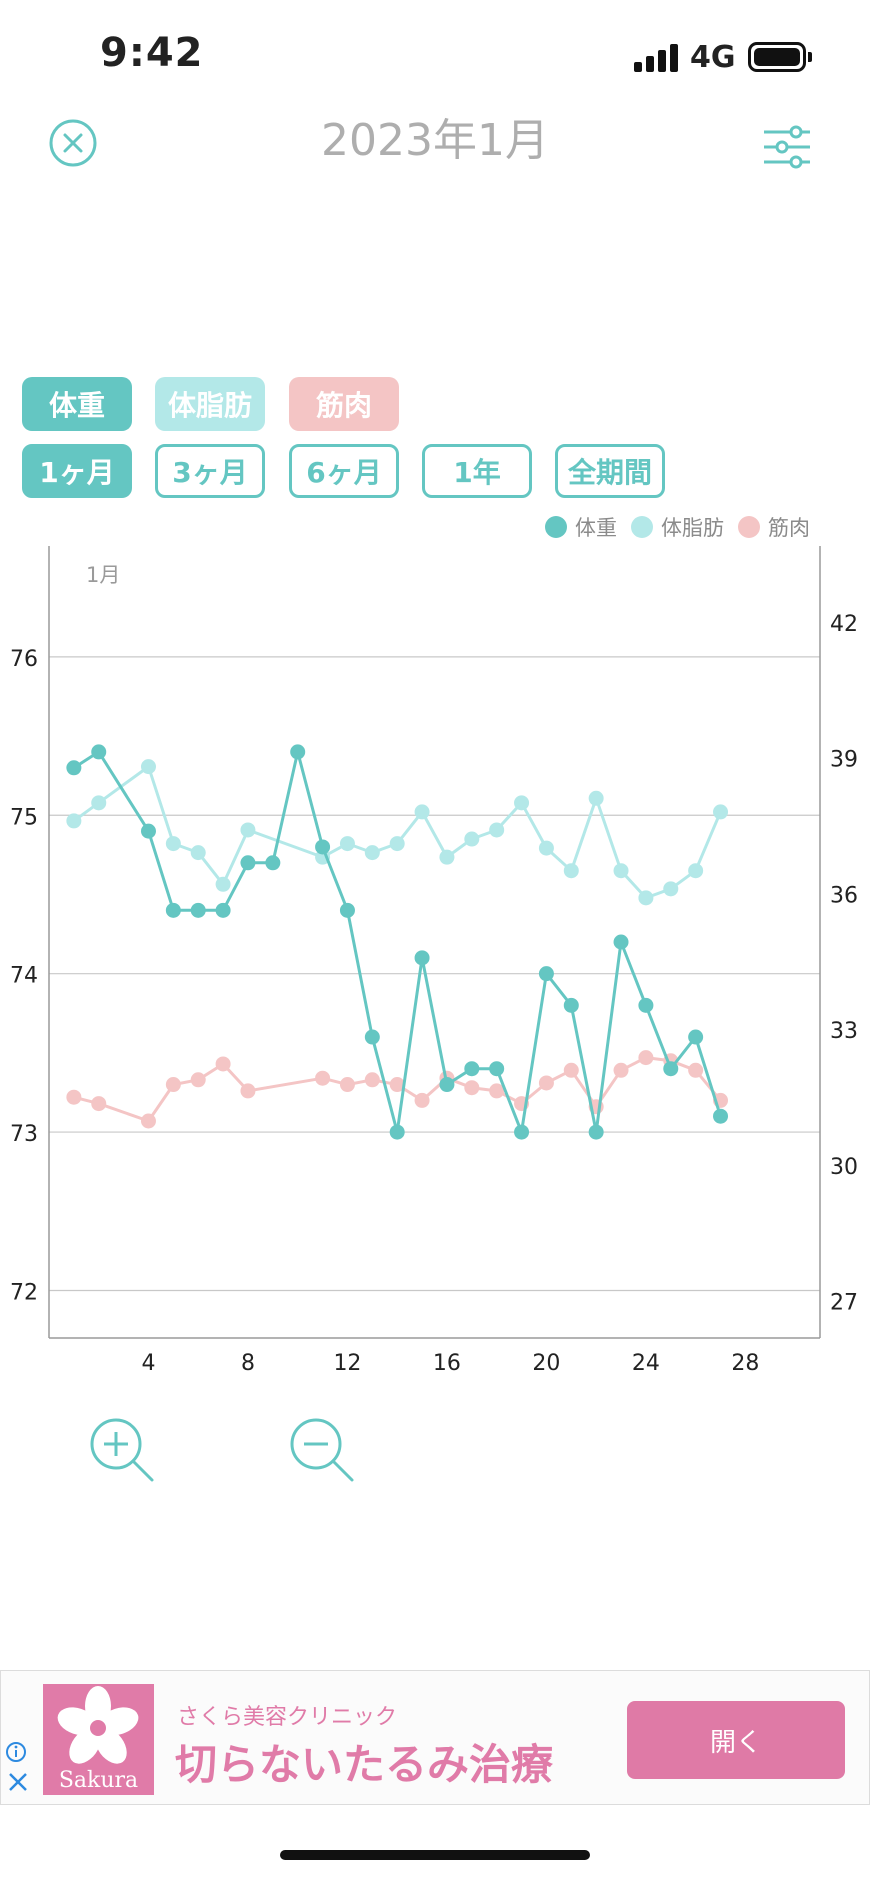  I want to click on chart-legend: 体重 体脂肪 筋肉, so click(670, 527).